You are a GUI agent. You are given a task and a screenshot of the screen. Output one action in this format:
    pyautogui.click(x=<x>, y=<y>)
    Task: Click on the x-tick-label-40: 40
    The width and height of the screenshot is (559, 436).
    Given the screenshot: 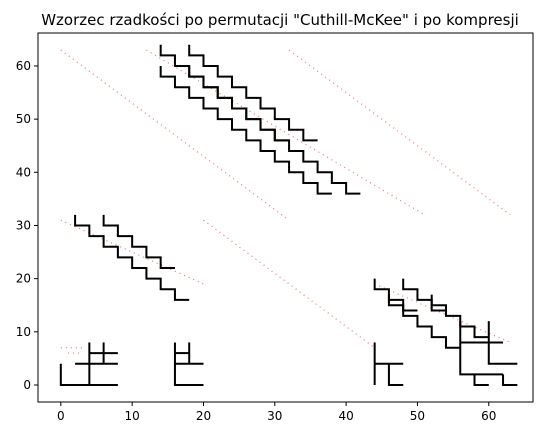 What is the action you would take?
    pyautogui.click(x=345, y=416)
    